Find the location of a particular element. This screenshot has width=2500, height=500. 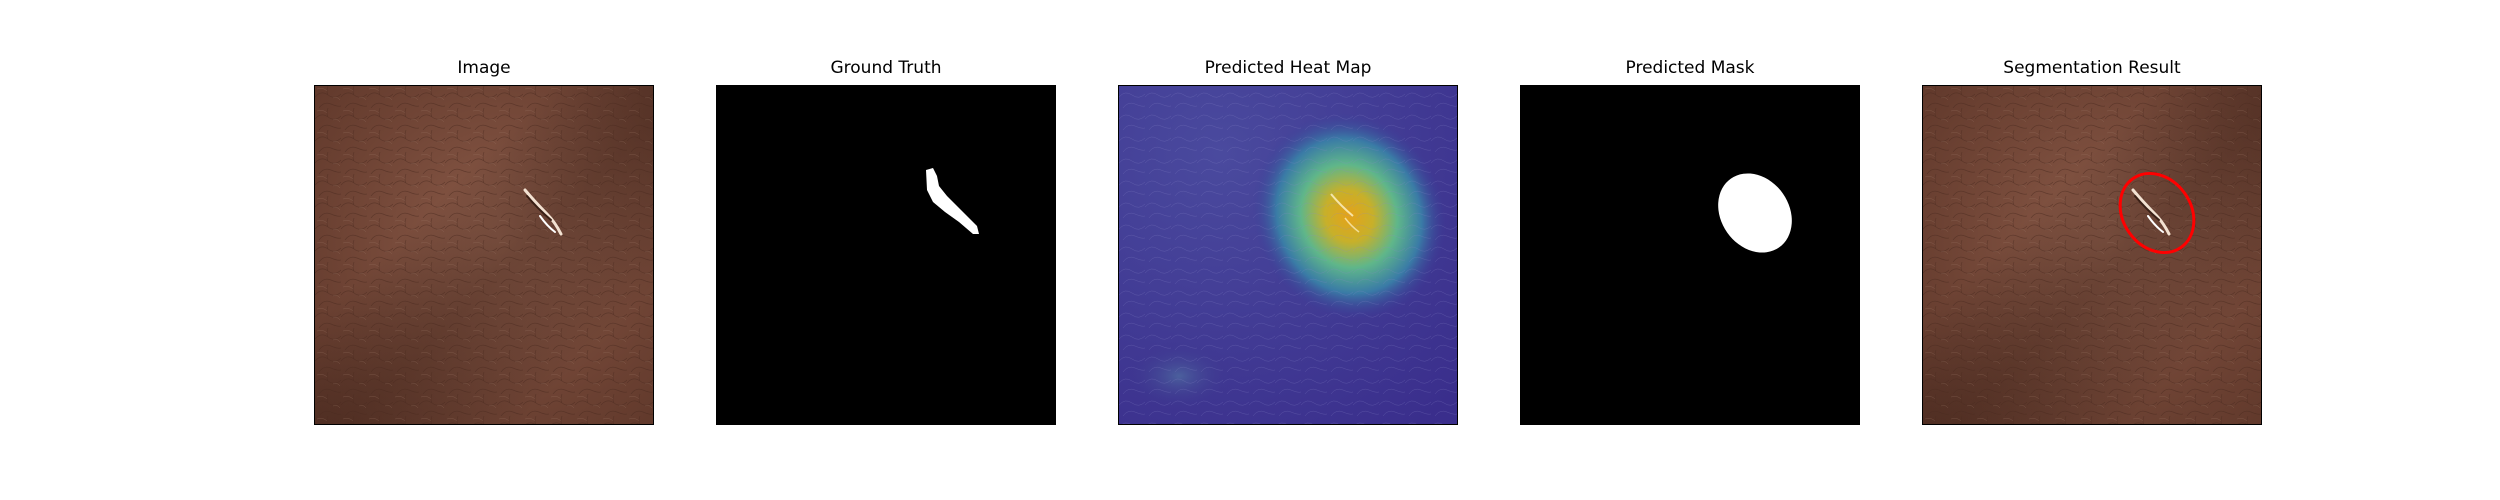

panel-ground-truth: Ground Truth is located at coordinates (886, 250).